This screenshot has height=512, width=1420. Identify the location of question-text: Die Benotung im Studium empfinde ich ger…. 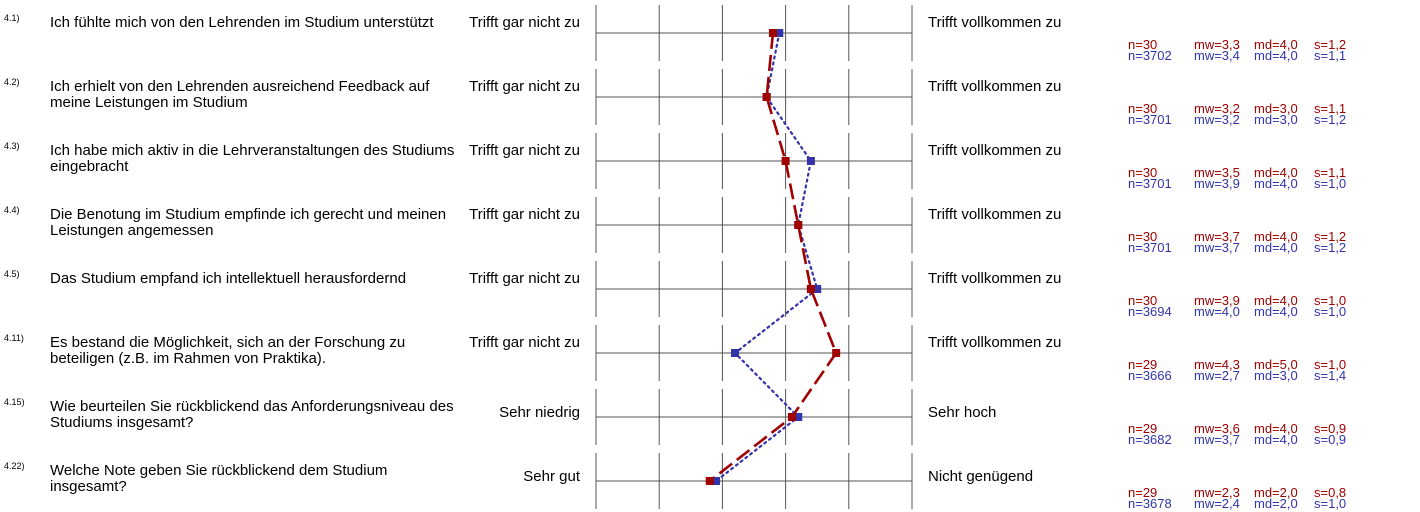
(248, 222).